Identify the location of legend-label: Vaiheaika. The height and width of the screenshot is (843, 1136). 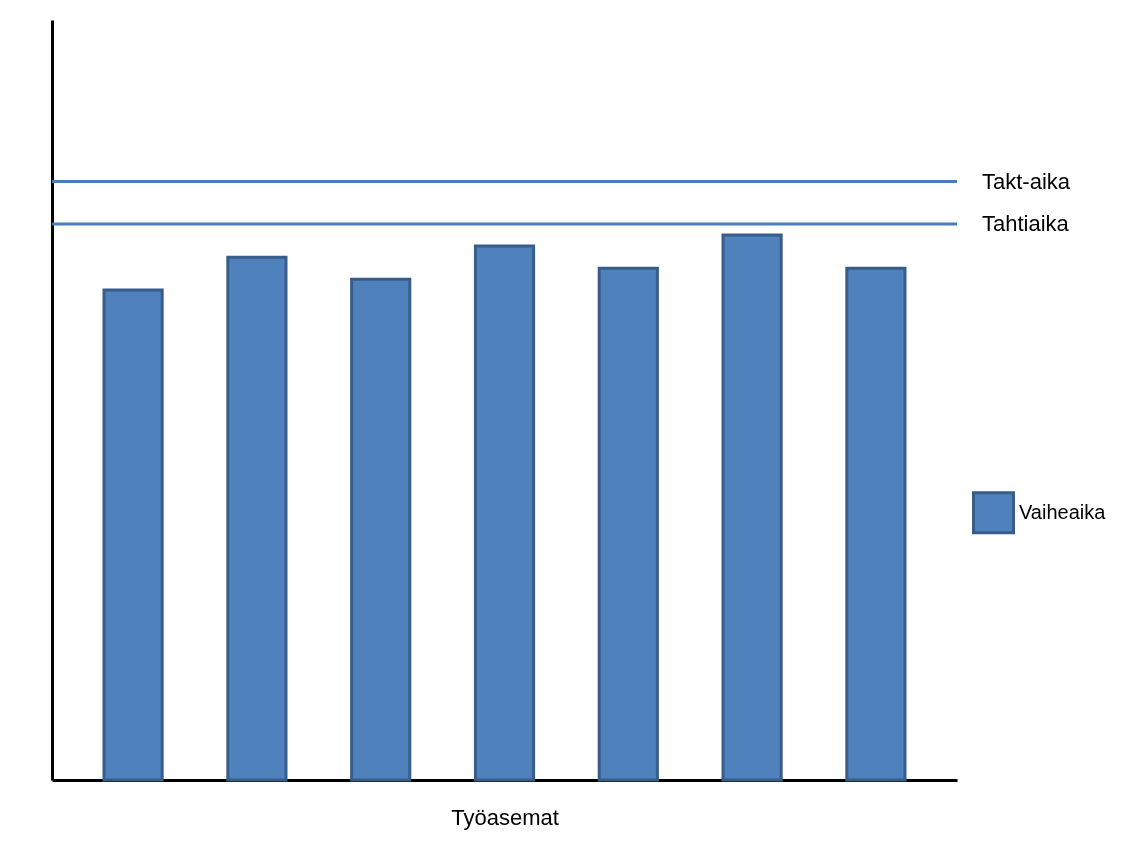
(1063, 511).